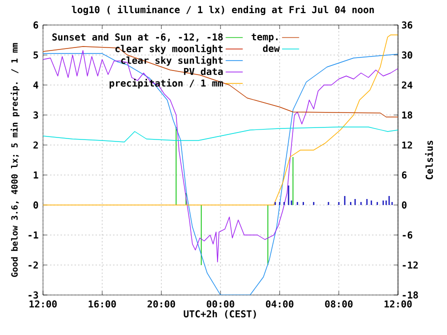 This screenshot has height=335, width=447. Describe the element at coordinates (220, 314) in the screenshot. I see `x-axis-title: UTC+2h (CEST)` at that location.